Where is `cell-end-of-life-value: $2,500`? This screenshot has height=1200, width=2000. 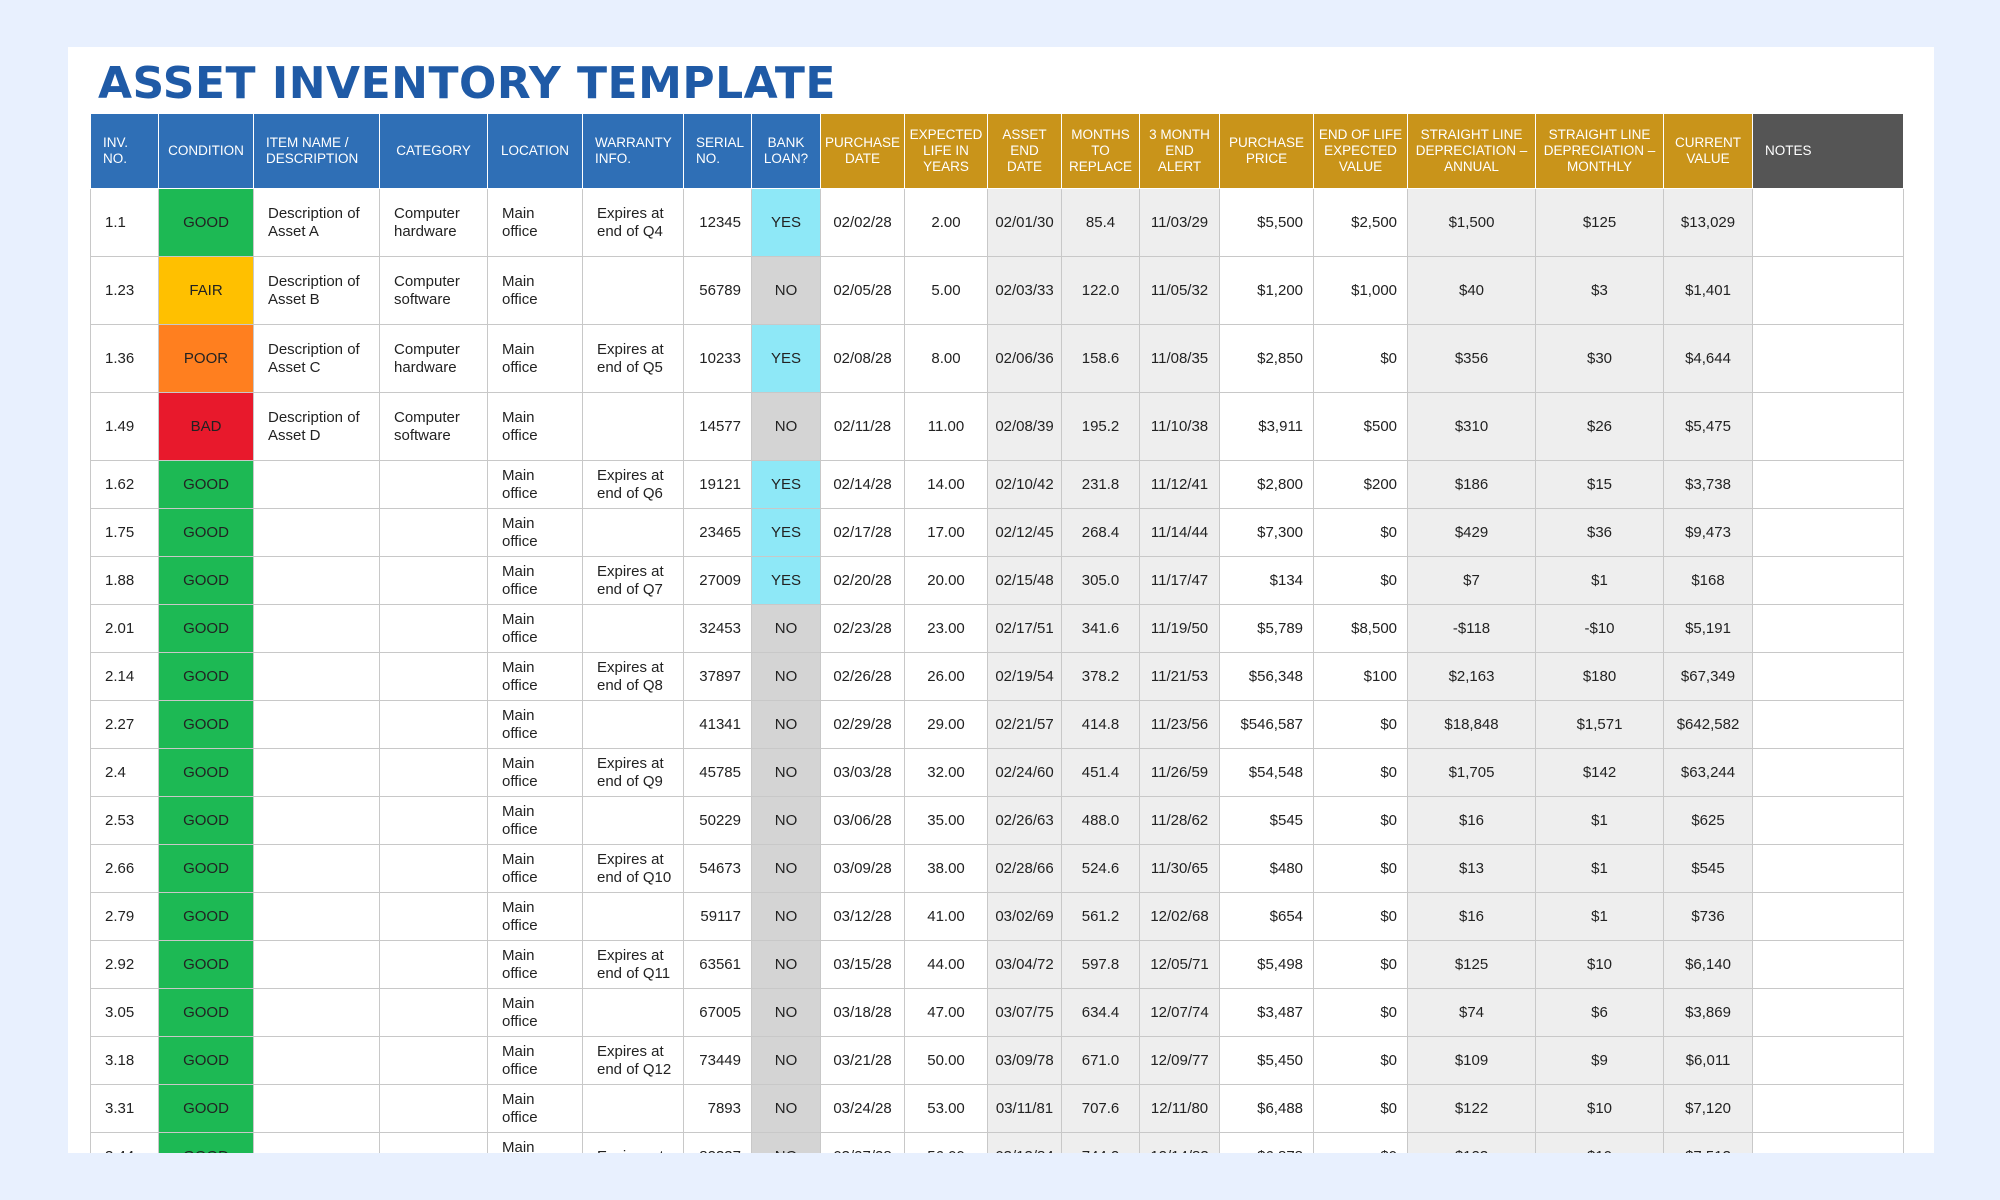 cell-end-of-life-value: $2,500 is located at coordinates (1361, 222).